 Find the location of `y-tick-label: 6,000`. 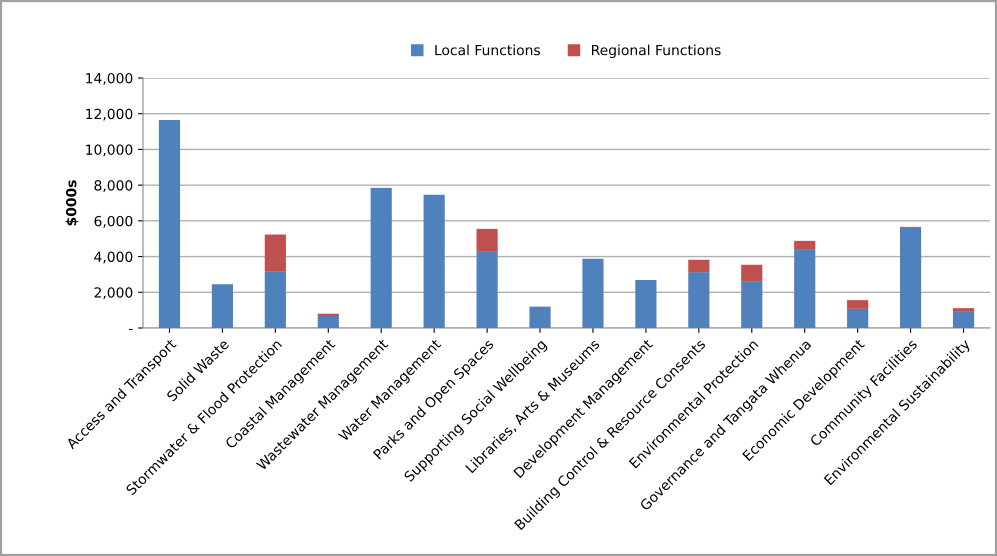

y-tick-label: 6,000 is located at coordinates (113, 222).